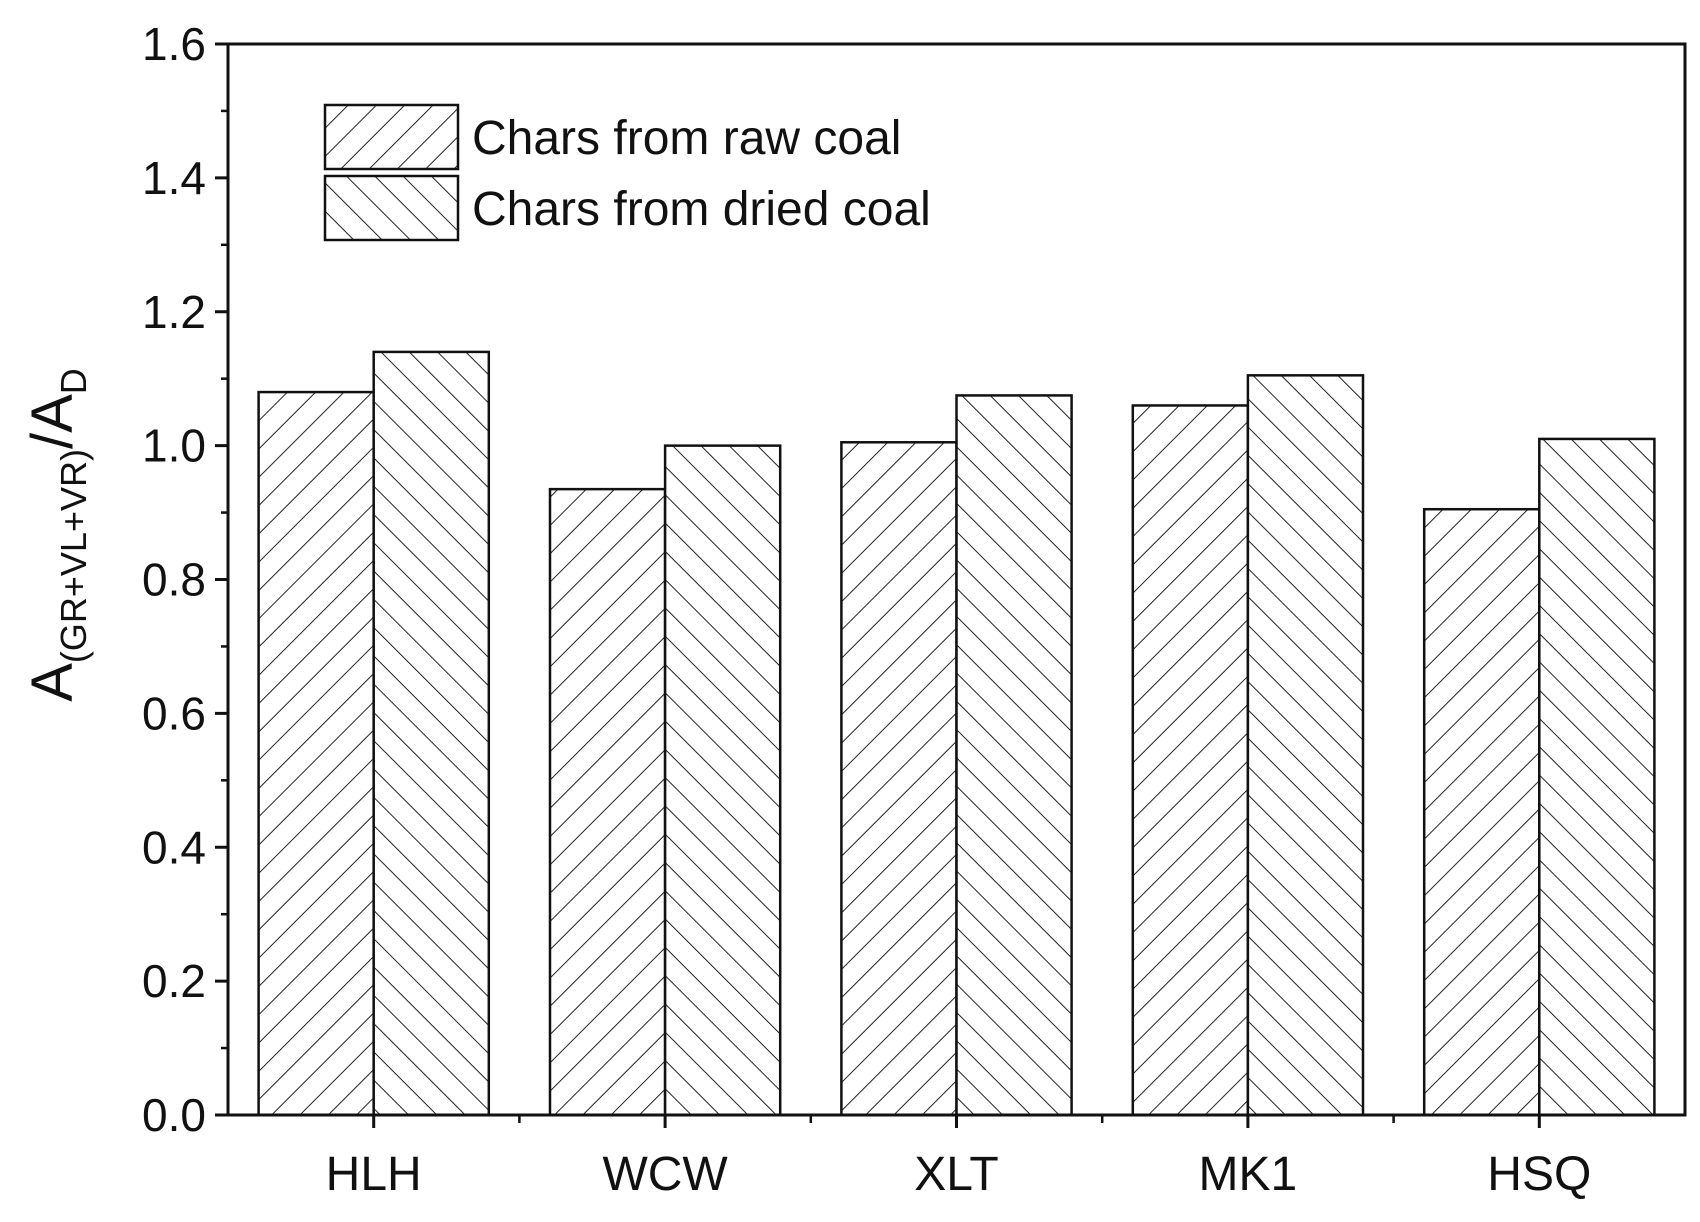  What do you see at coordinates (174, 178) in the screenshot?
I see `y-tick-label: 1.4` at bounding box center [174, 178].